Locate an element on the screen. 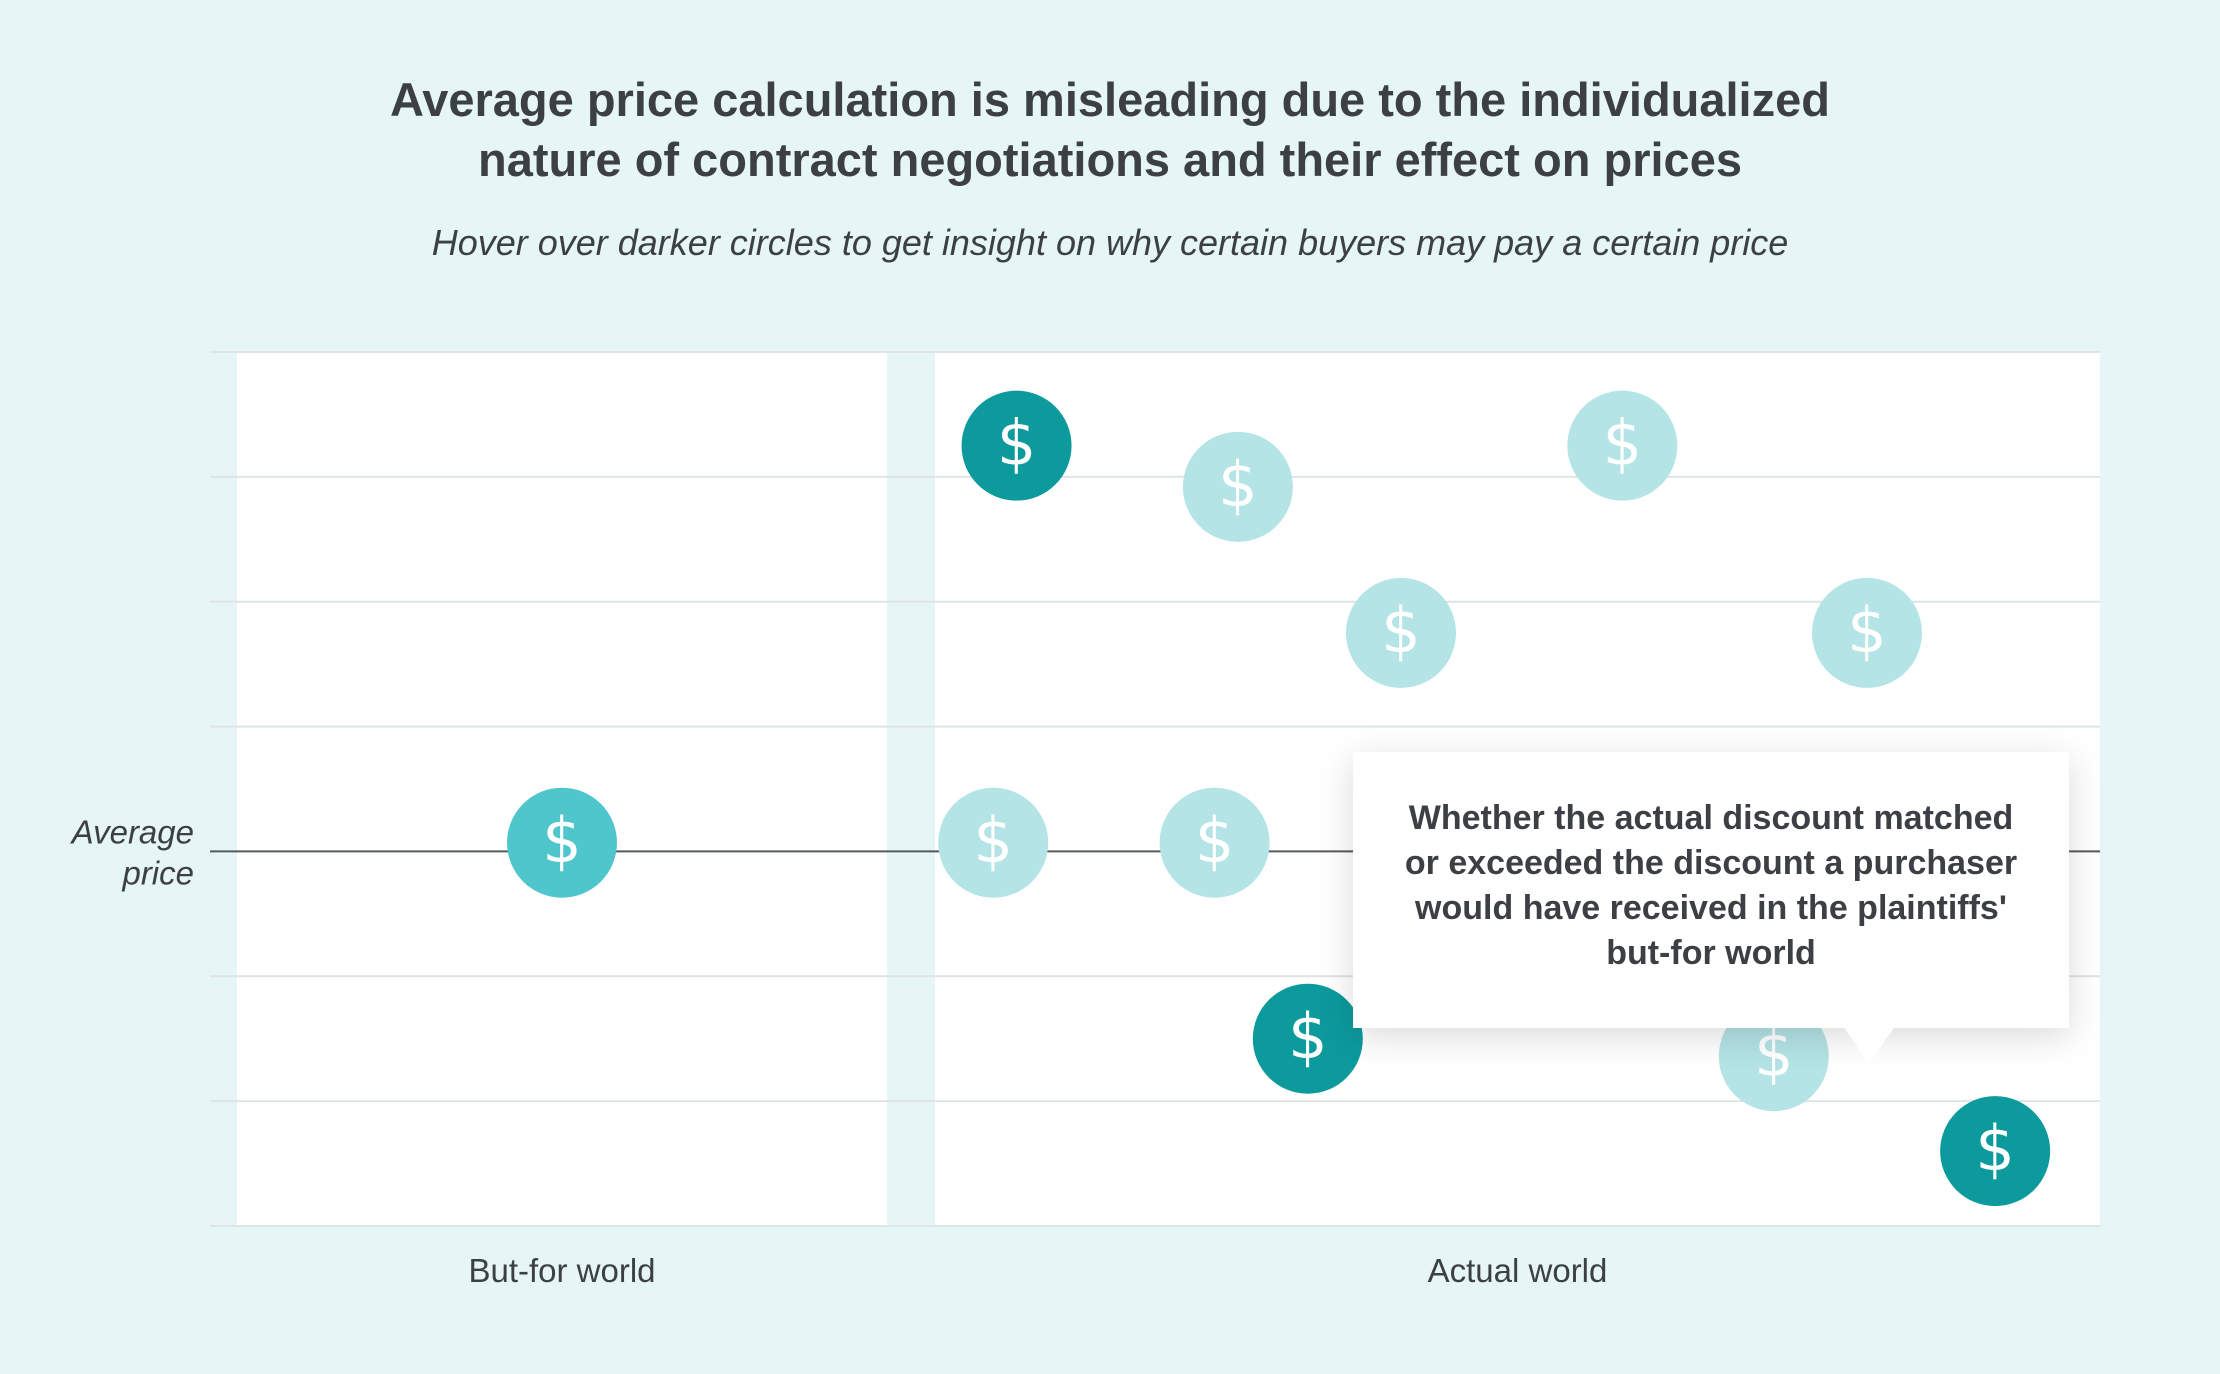  average-price-label: price is located at coordinates (157, 872).